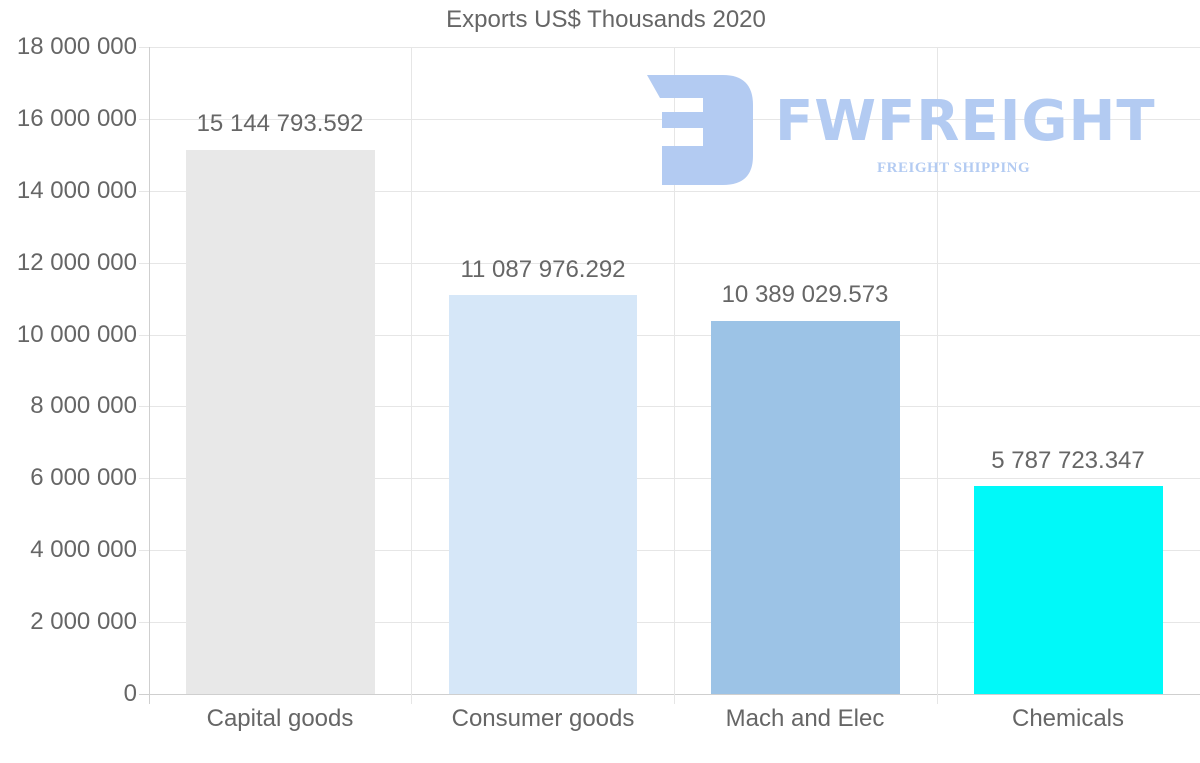 This screenshot has height=763, width=1200. What do you see at coordinates (280, 422) in the screenshot?
I see `bar-capital-goods` at bounding box center [280, 422].